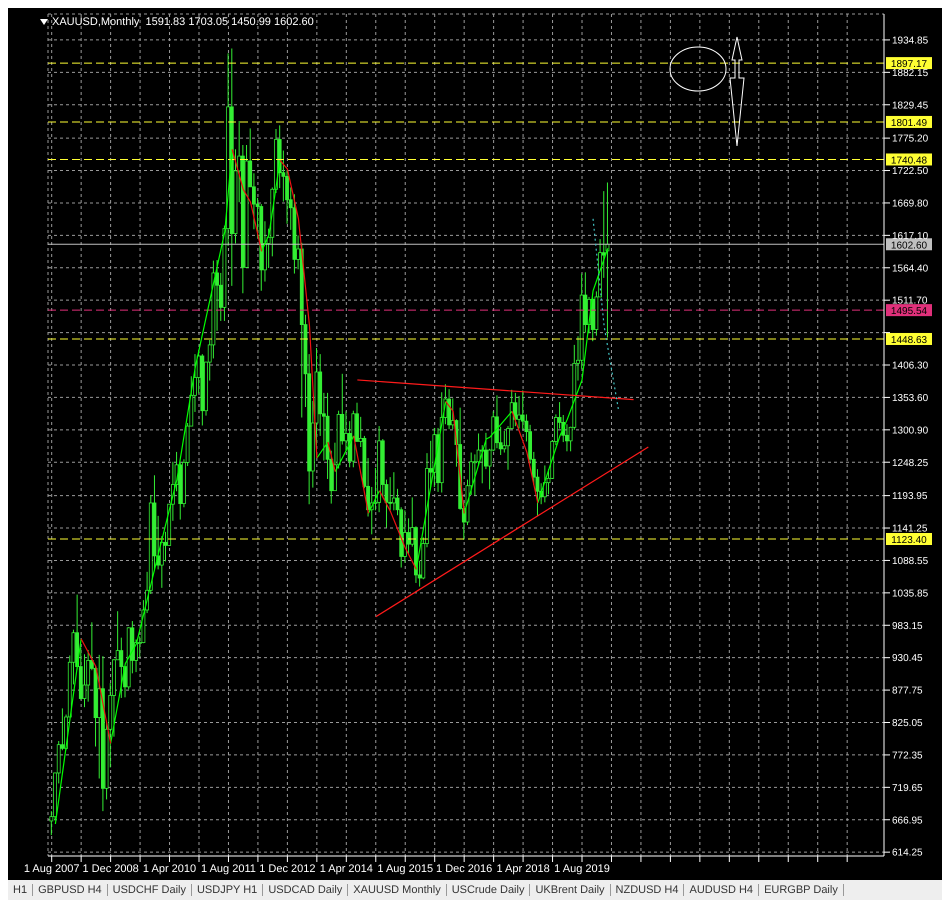 This screenshot has width=950, height=900. I want to click on x-tick-label: 1 Dec 2016, so click(464, 868).